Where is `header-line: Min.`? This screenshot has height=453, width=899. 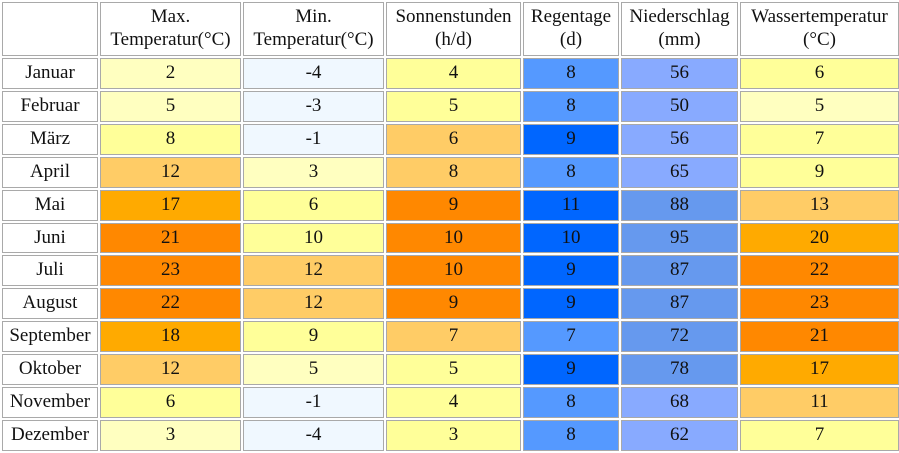 header-line: Min. is located at coordinates (313, 17).